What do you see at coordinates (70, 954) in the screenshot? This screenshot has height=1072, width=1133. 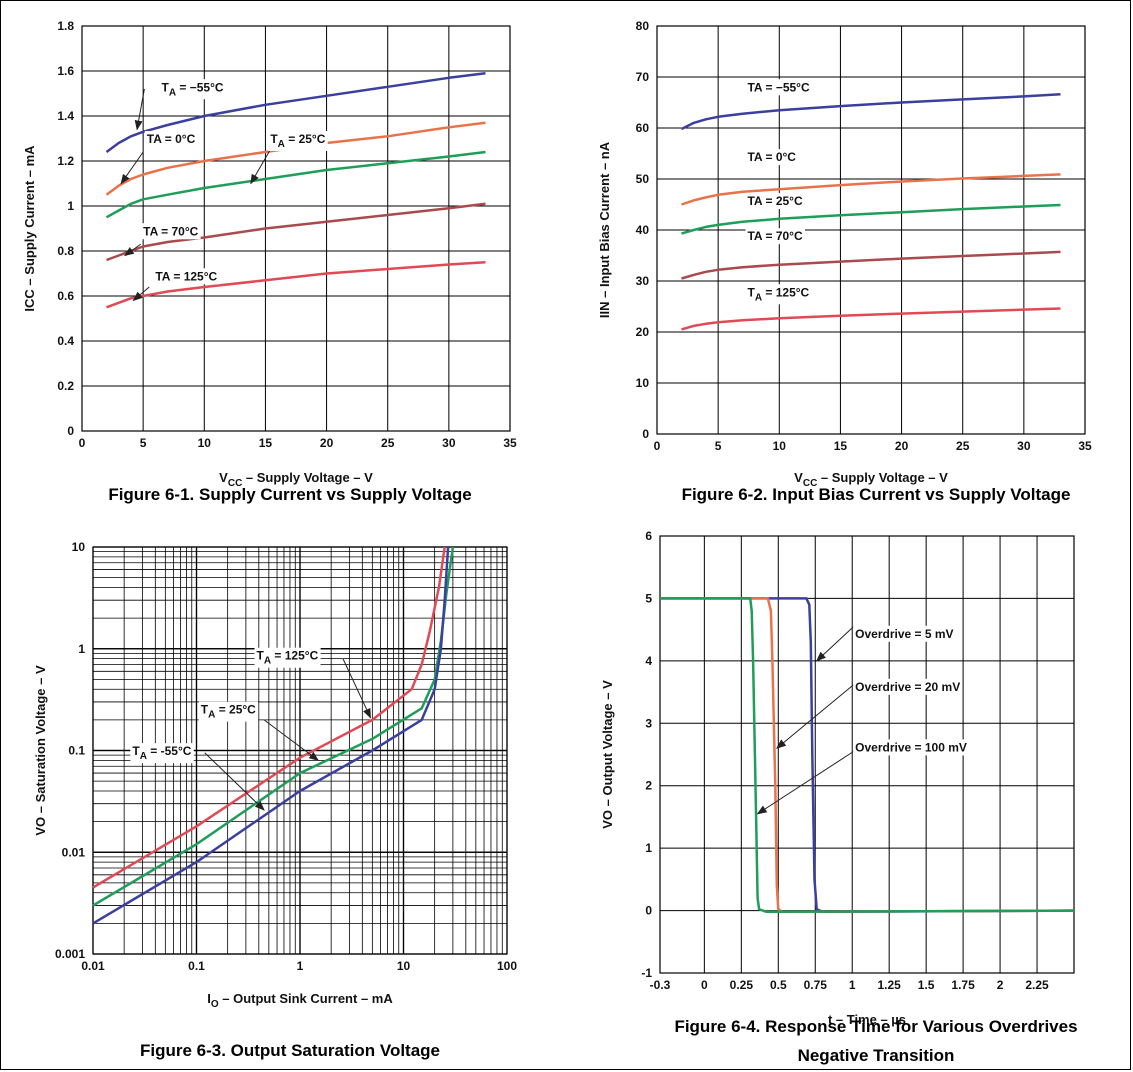 I see `y-tick-label: 0.001` at bounding box center [70, 954].